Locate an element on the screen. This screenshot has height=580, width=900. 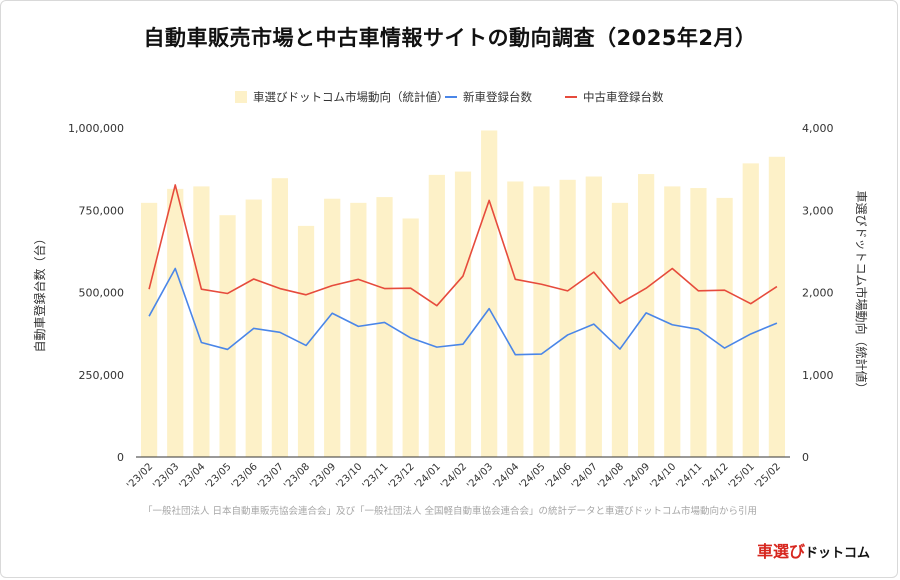
y-axis-left-label: 自動車登録台数（台） is located at coordinates (39, 292).